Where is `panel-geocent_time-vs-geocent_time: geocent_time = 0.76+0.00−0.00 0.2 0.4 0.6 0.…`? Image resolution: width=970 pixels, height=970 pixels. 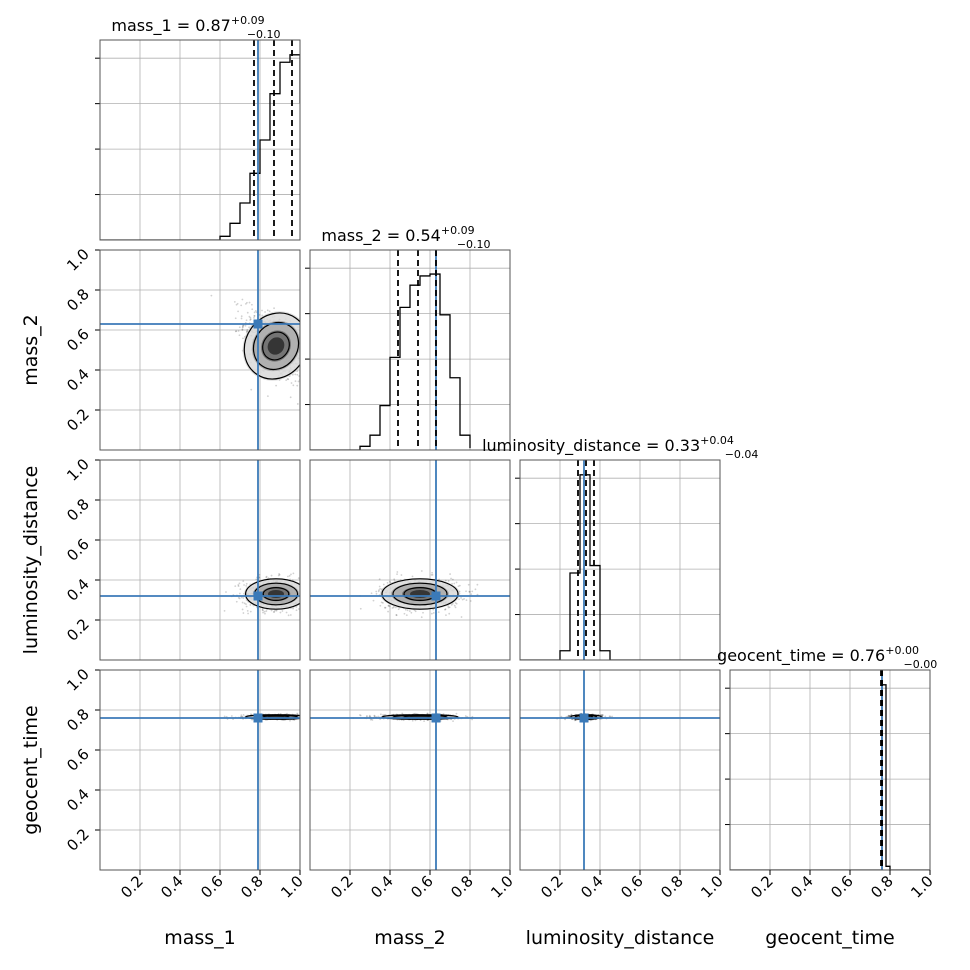 panel-geocent_time-vs-geocent_time: geocent_time = 0.76+0.00−0.00 0.2 0.4 0.6 0.… is located at coordinates (827, 773).